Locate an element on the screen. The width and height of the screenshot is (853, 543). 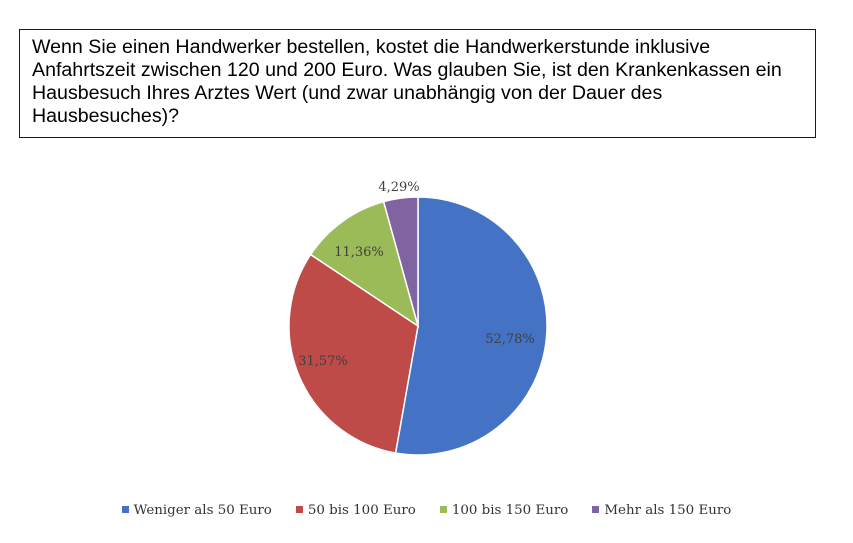
legend-item-weniger-als-50: Weniger als 50 Euro is located at coordinates (196, 510).